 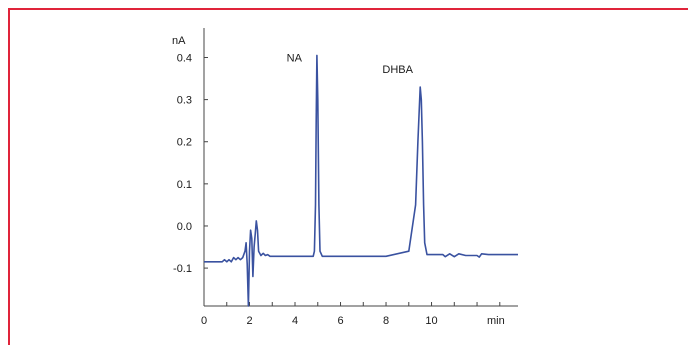 What do you see at coordinates (496, 321) in the screenshot?
I see `x-axis-label: min` at bounding box center [496, 321].